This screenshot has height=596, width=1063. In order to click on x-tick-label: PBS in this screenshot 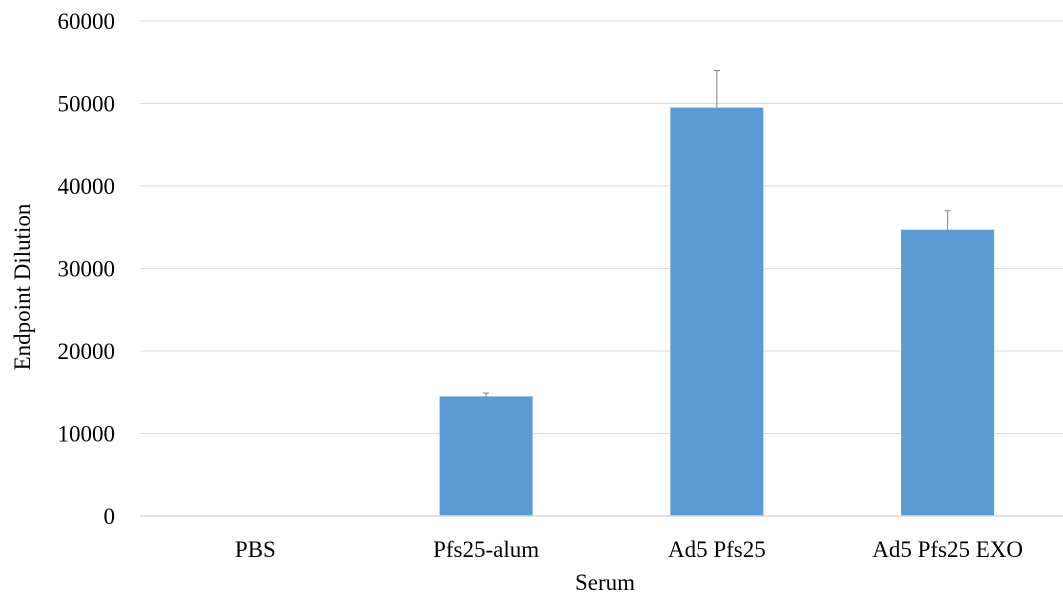, I will do `click(255, 549)`.